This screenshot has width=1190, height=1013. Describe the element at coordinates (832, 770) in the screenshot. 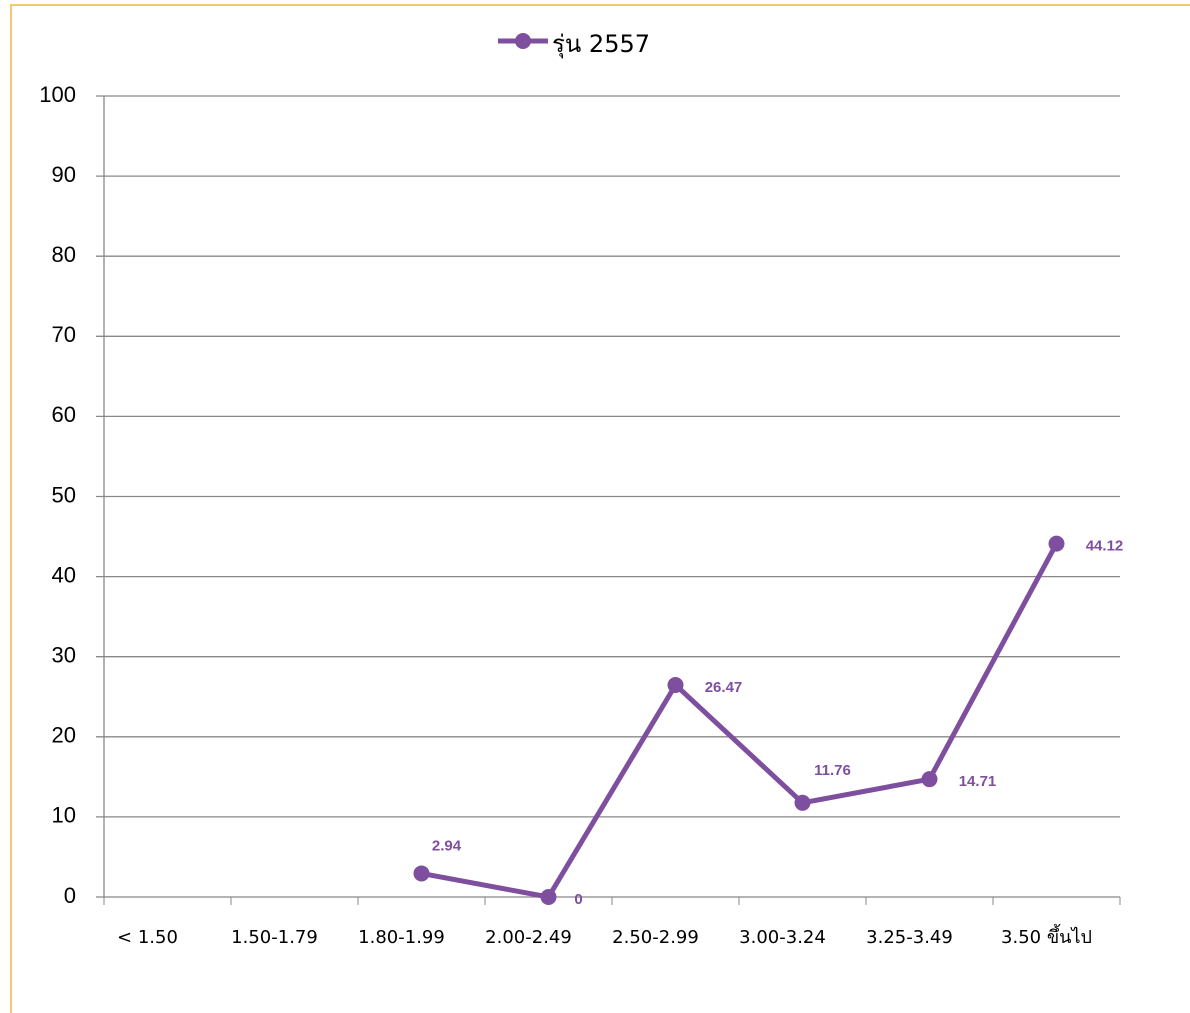

I see `data-label: 11.76` at that location.